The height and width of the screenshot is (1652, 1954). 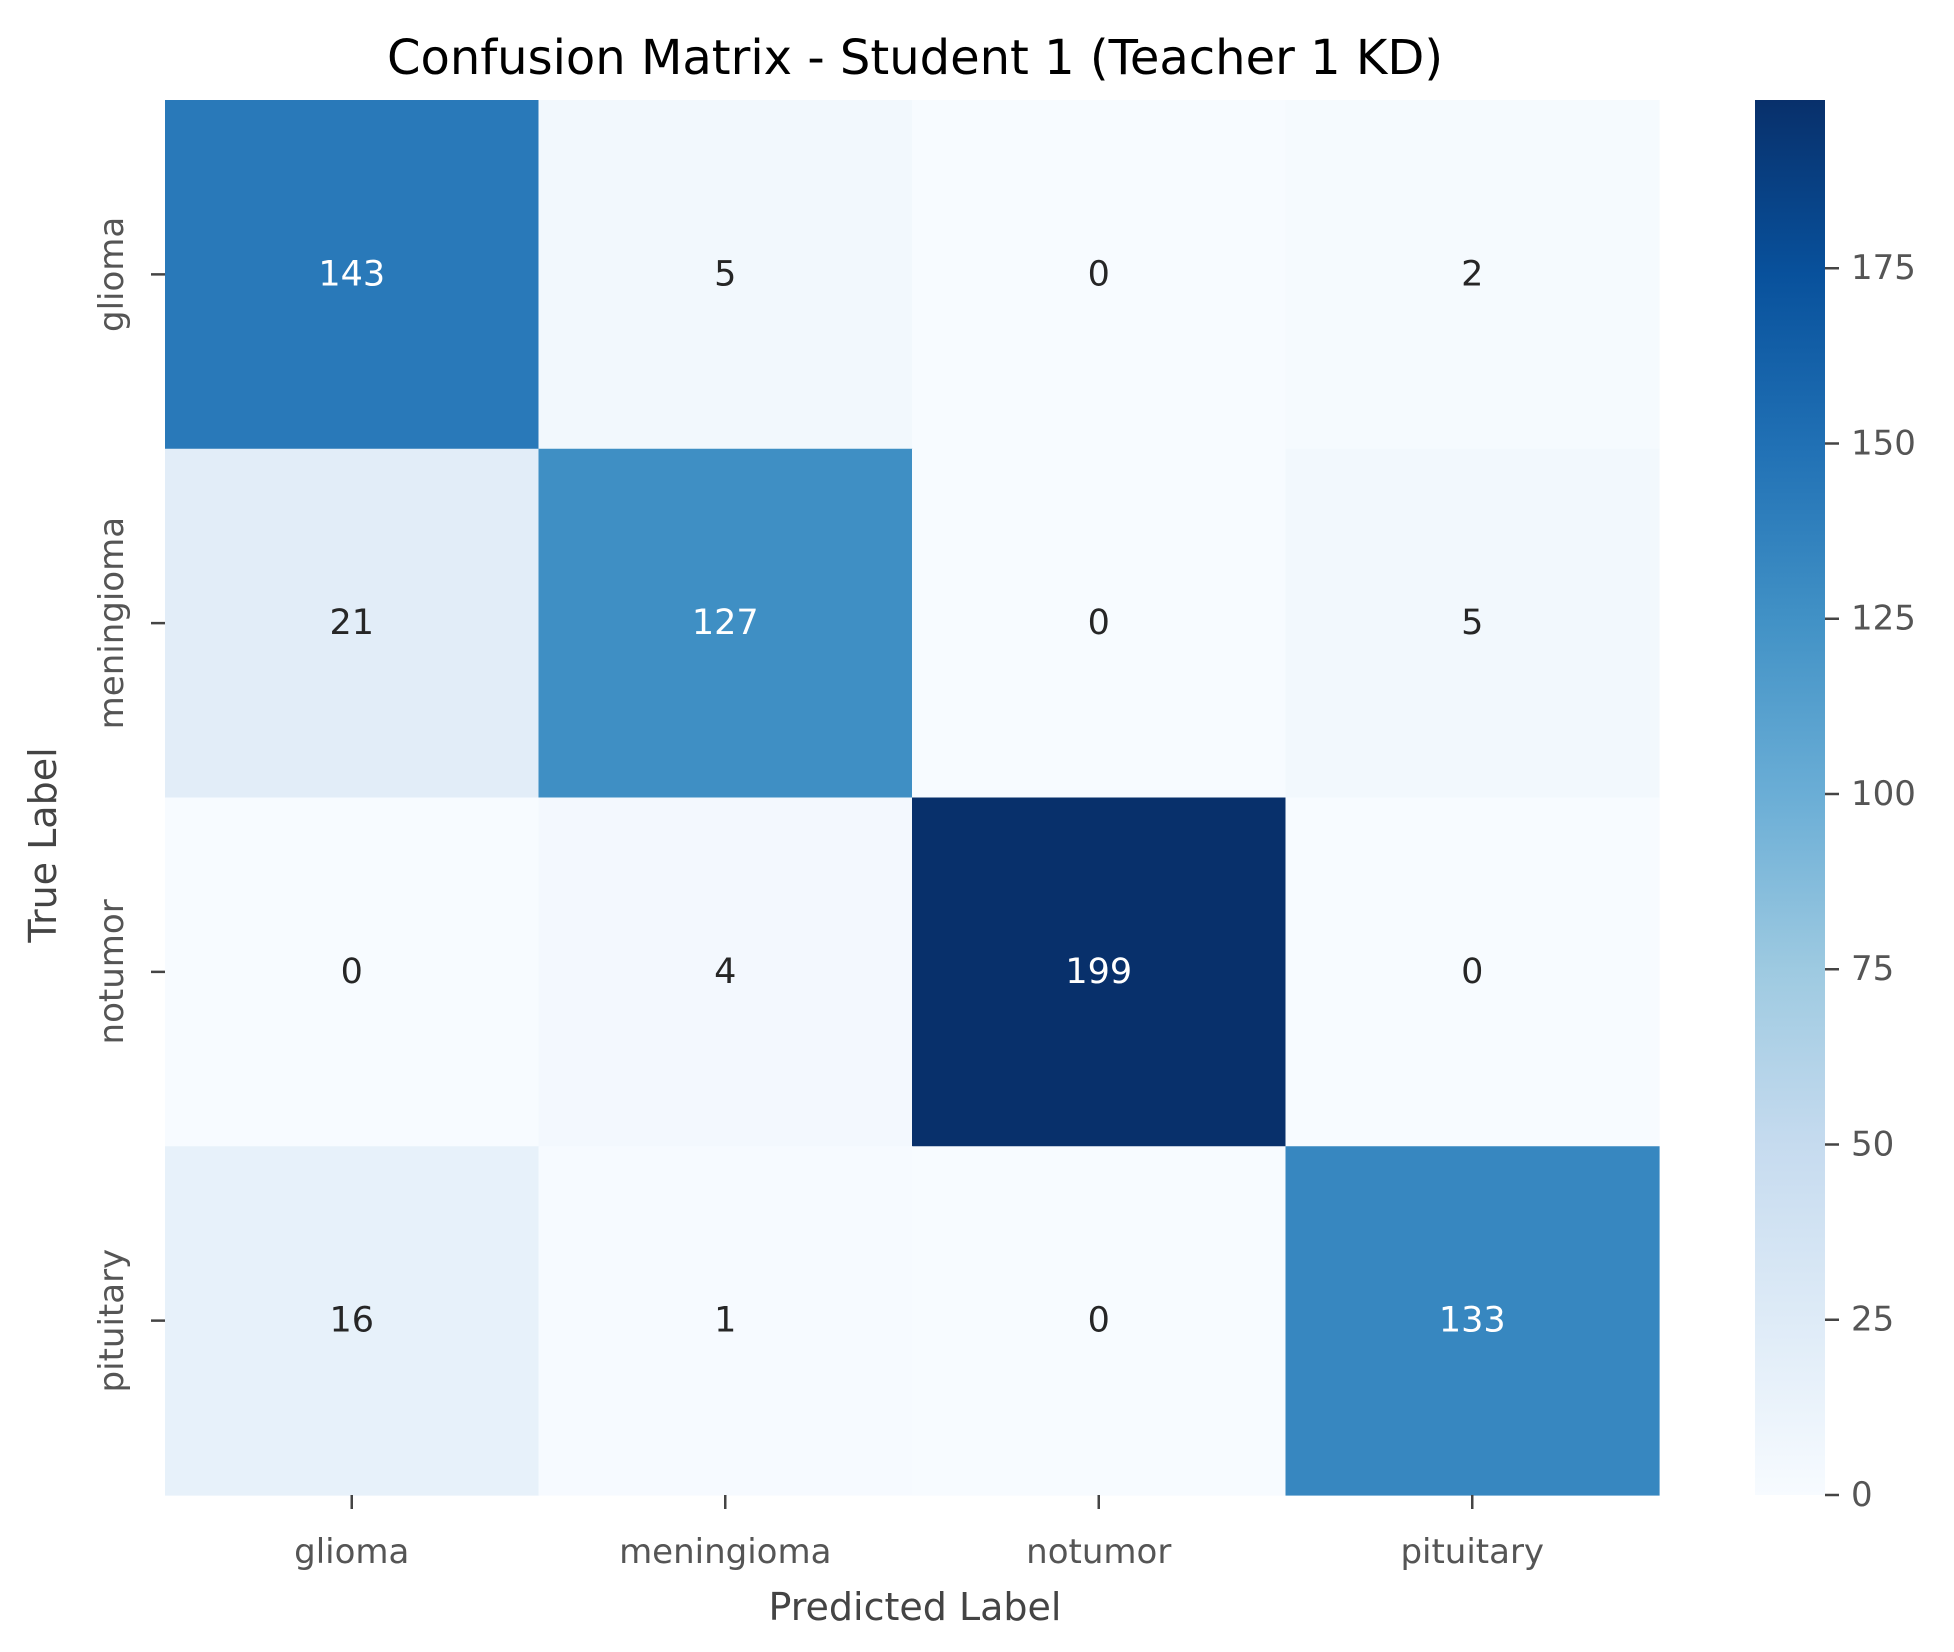 I want to click on heatmap-cell-pituitary-pituitary, so click(x=1472, y=1321).